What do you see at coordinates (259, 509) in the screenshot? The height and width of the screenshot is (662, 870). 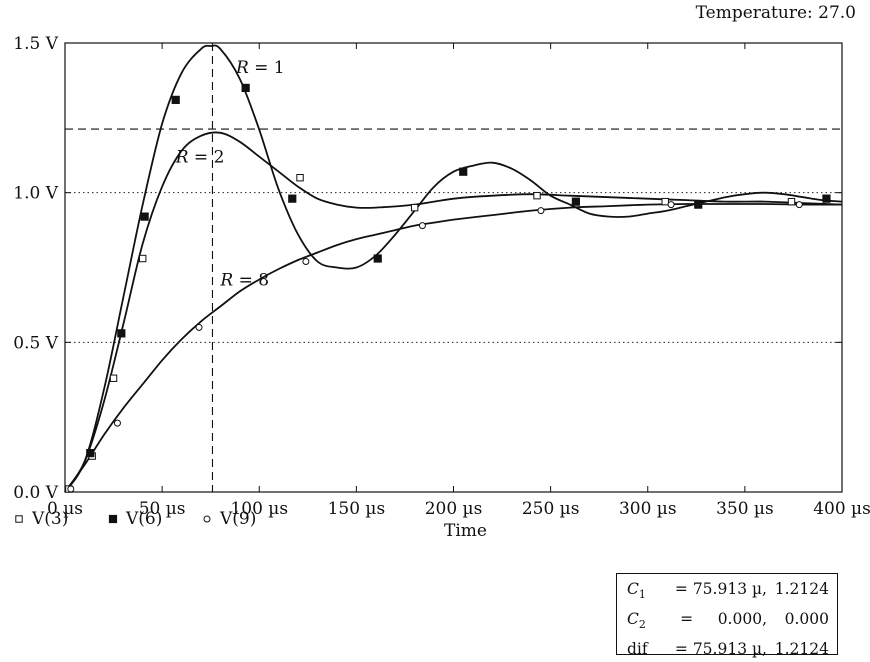 I see `x-tick-label: 100 µs` at bounding box center [259, 509].